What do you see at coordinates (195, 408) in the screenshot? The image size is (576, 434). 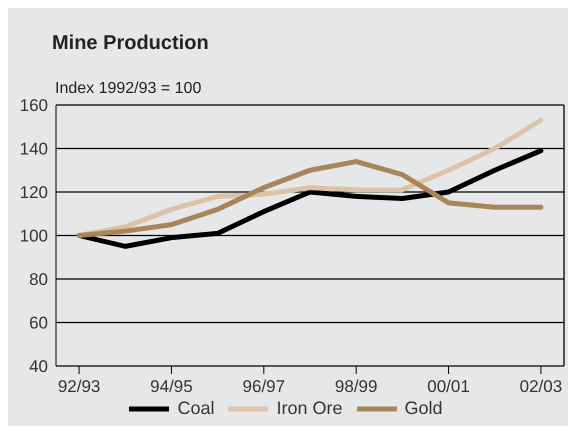 I see `legend-label: Coal` at bounding box center [195, 408].